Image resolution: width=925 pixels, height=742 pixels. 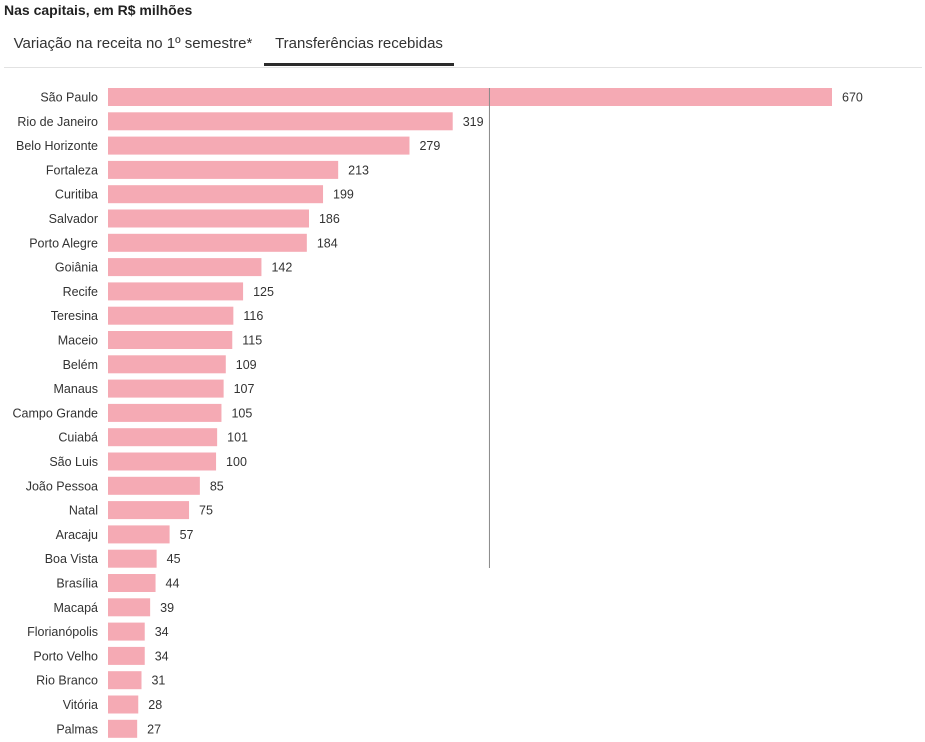 I want to click on value-label: 101, so click(x=237, y=438).